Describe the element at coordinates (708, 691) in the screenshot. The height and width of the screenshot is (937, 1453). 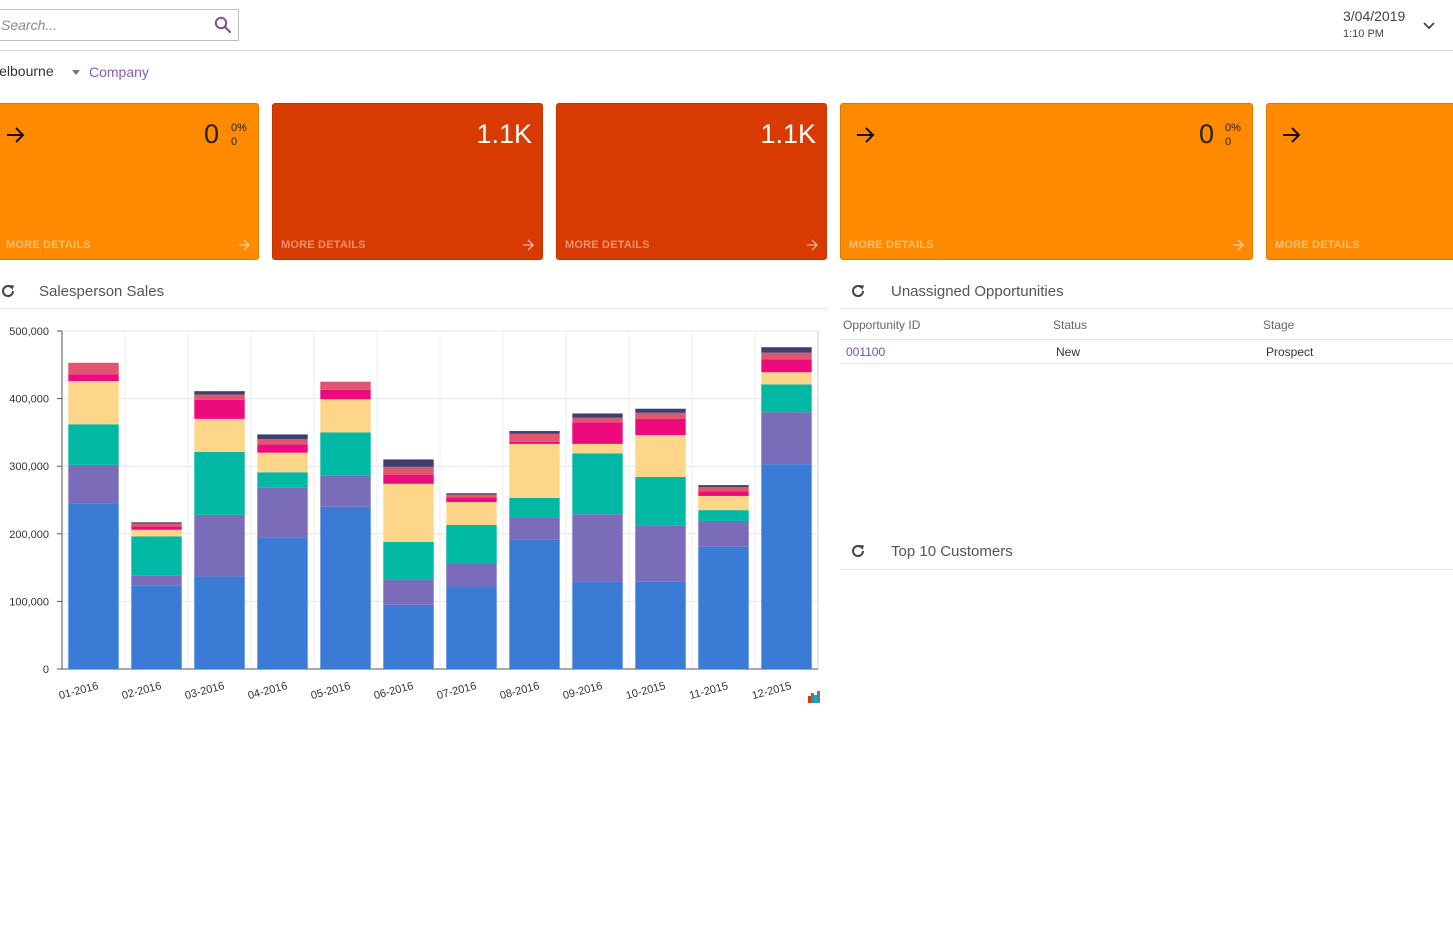
I see `x-tick-label: 11-2015` at that location.